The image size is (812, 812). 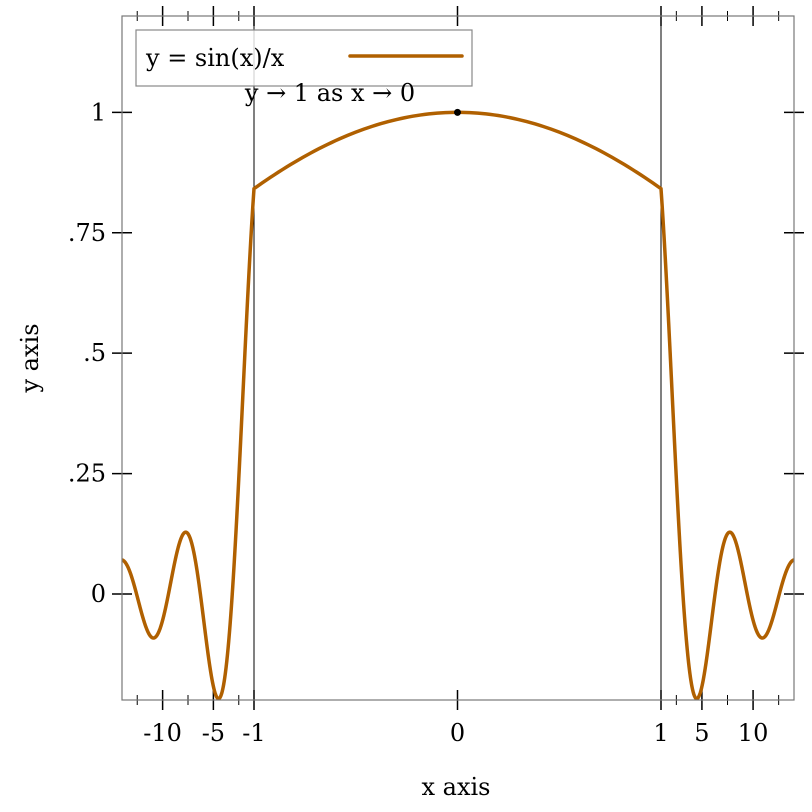 I want to click on legend: y = sin(x)/x, so click(x=304, y=58).